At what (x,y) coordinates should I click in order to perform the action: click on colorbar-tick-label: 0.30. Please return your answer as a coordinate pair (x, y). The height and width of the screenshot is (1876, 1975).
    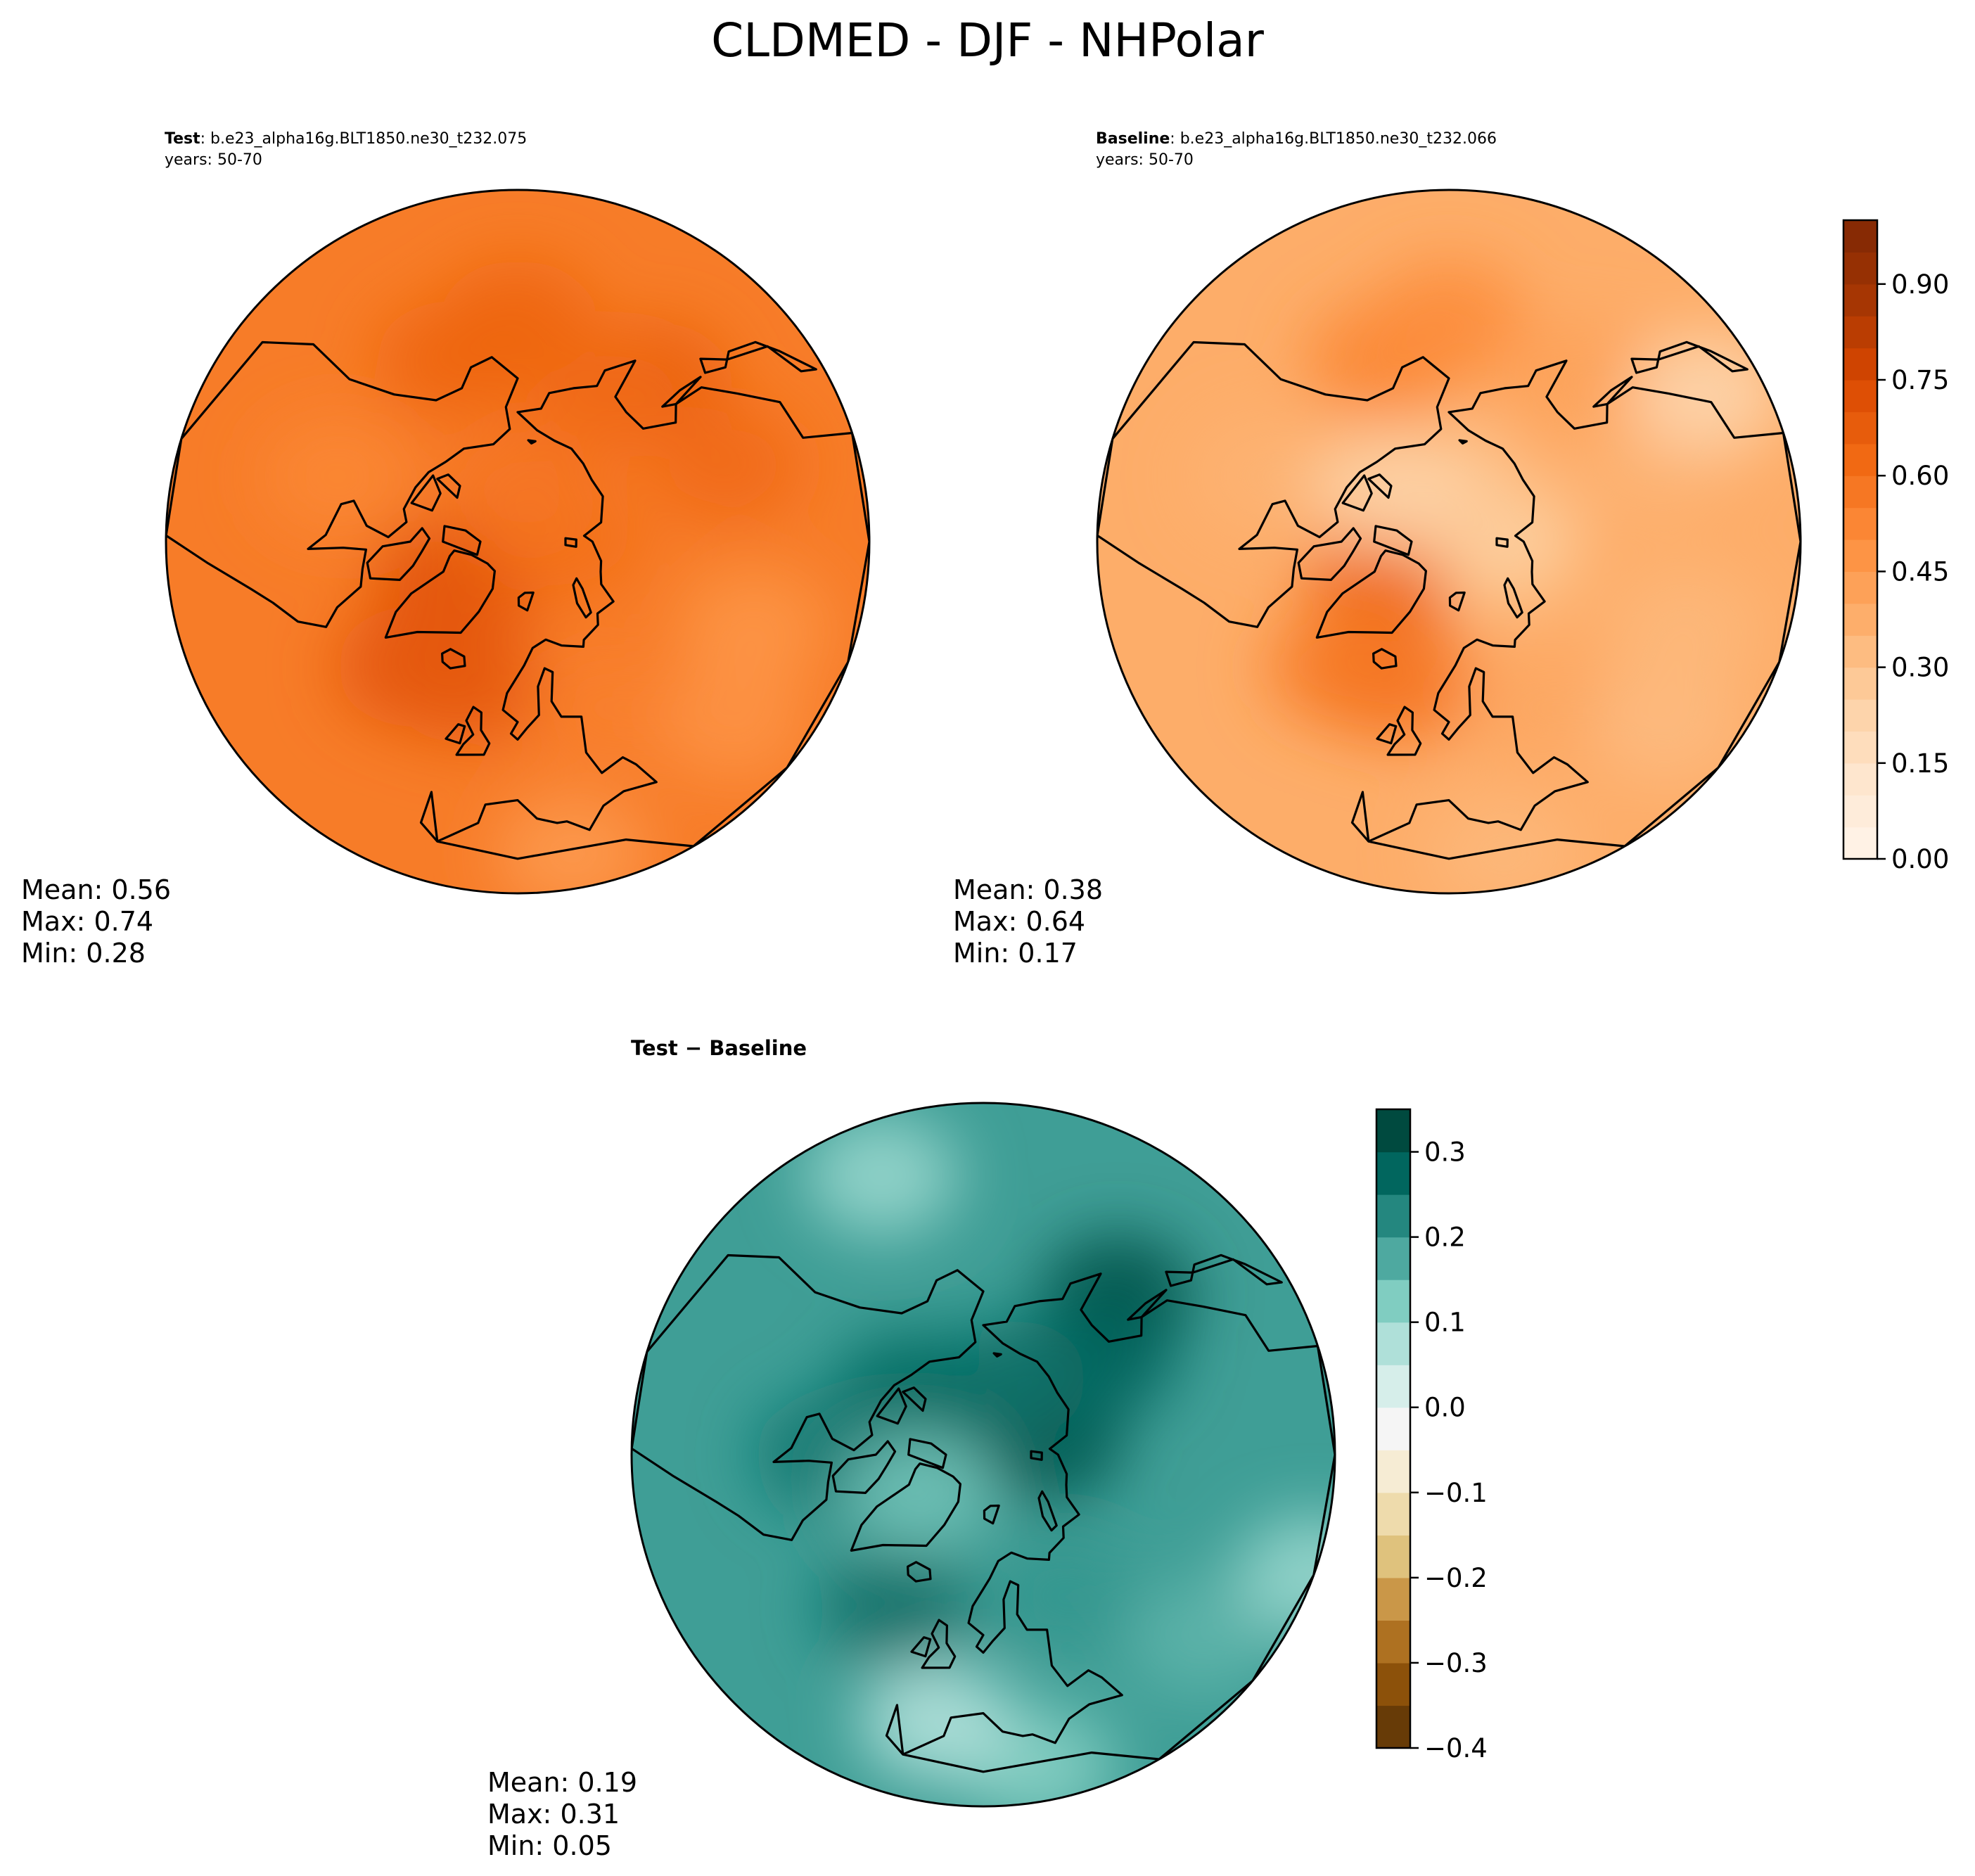
    Looking at the image, I should click on (1920, 668).